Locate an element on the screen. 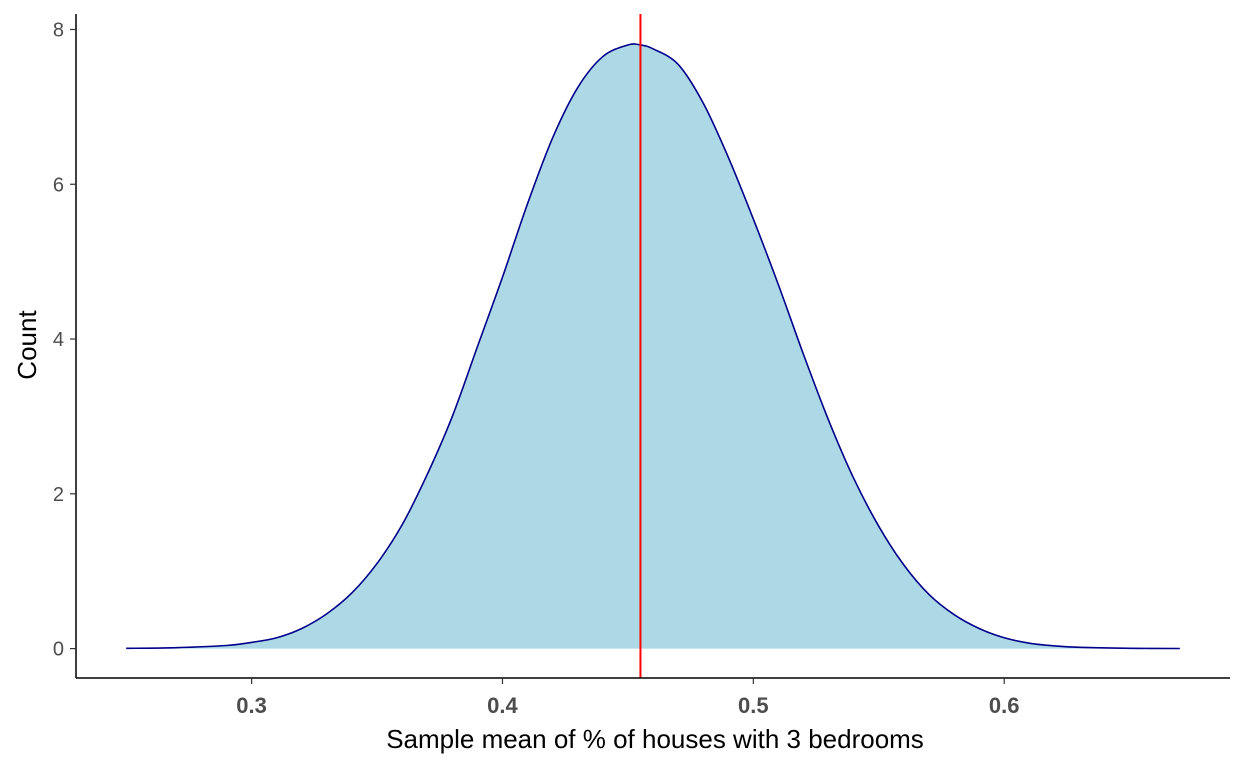 The width and height of the screenshot is (1248, 768). y-axis-ticks: 0 2 4 6 8 is located at coordinates (64, 340).